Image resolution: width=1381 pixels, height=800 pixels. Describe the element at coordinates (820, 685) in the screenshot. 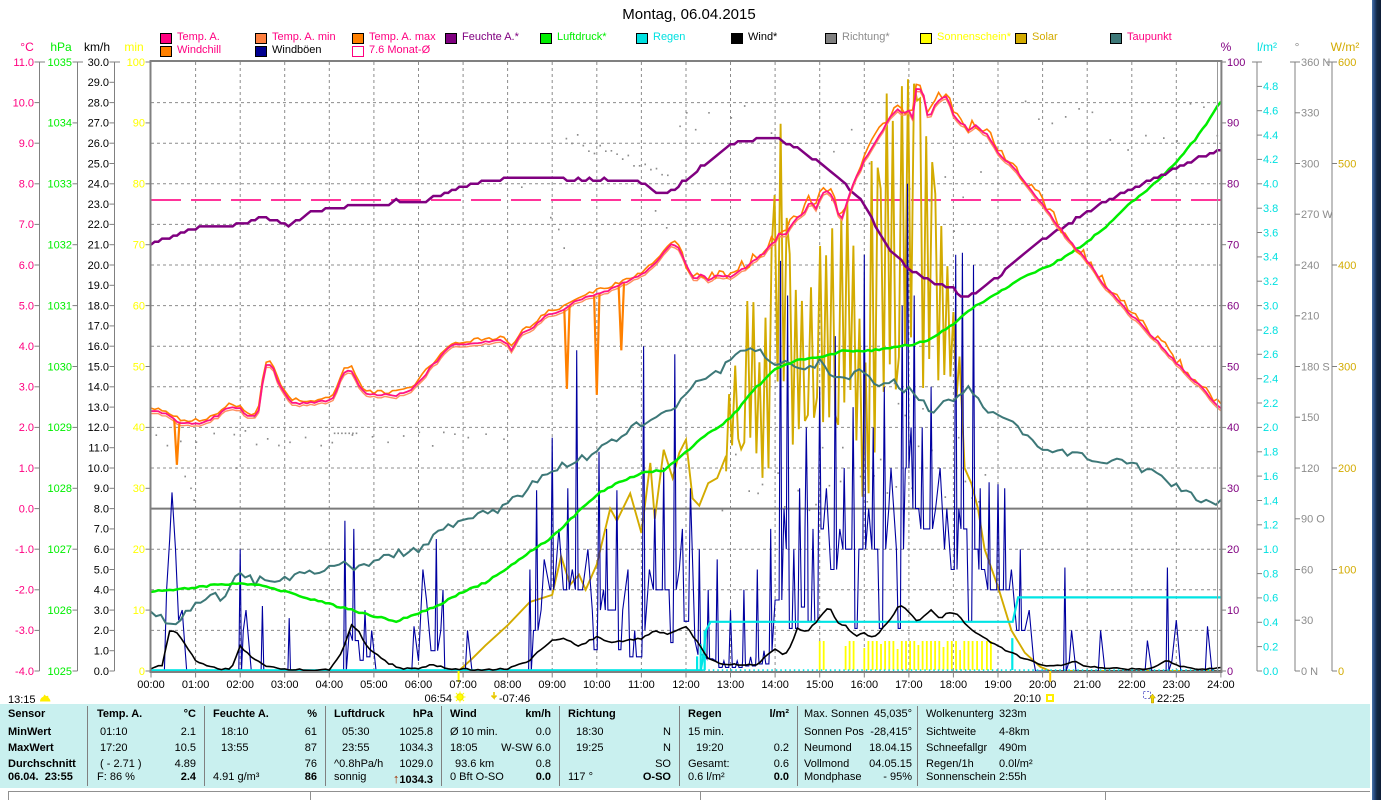

I see `svg-text: 15:00` at that location.